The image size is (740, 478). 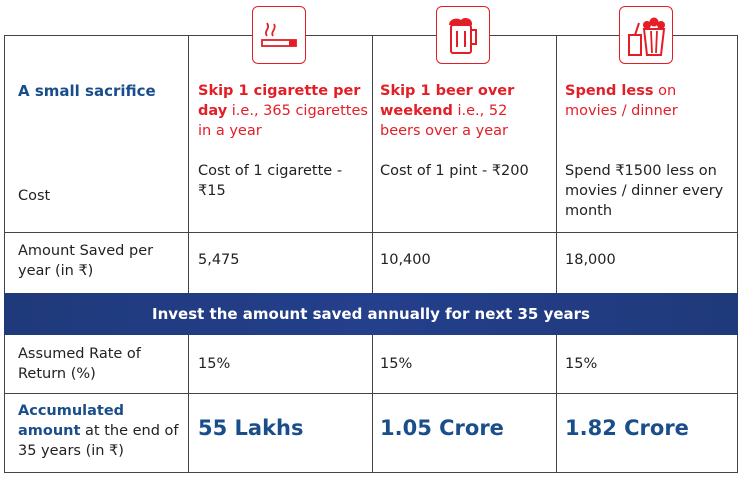 What do you see at coordinates (86, 261) in the screenshot?
I see `amount-saved-label: Amount Saved per year (in ₹)` at bounding box center [86, 261].